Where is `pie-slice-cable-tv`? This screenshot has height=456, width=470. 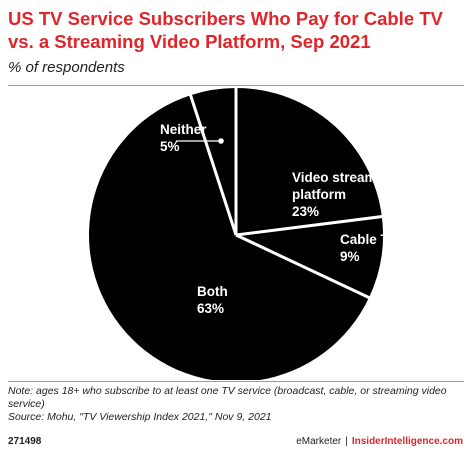
pie-slice-cable-tv is located at coordinates (309, 257).